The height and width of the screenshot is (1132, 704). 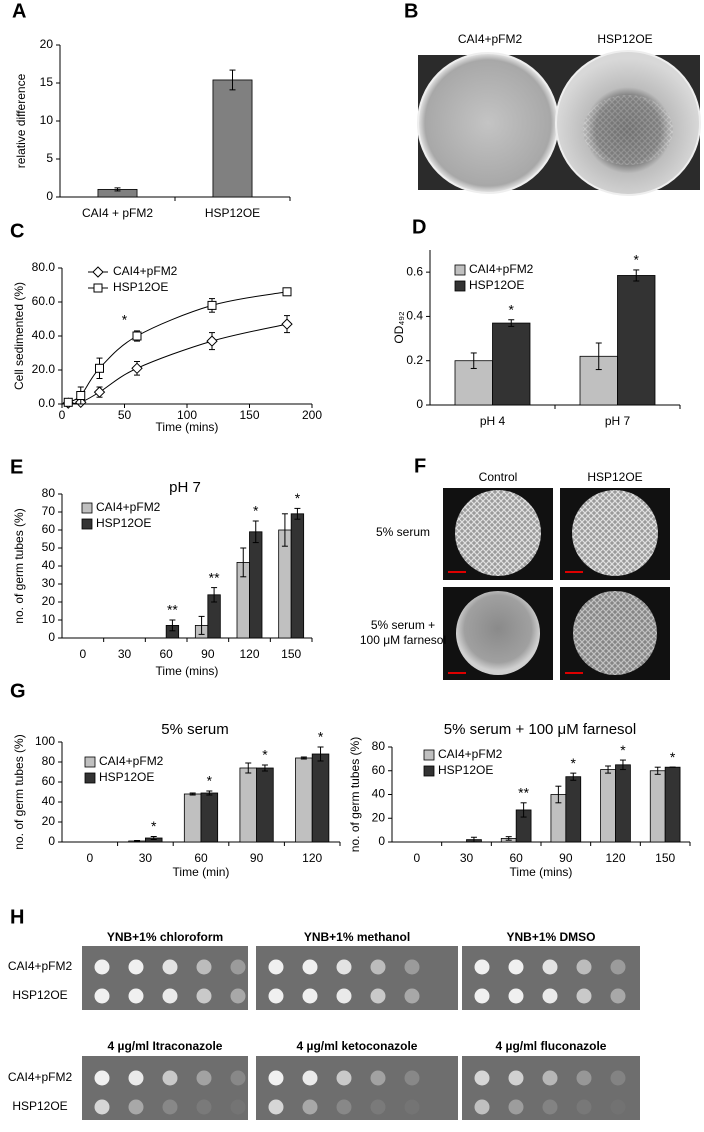 I want to click on annotation: *, so click(x=125, y=319).